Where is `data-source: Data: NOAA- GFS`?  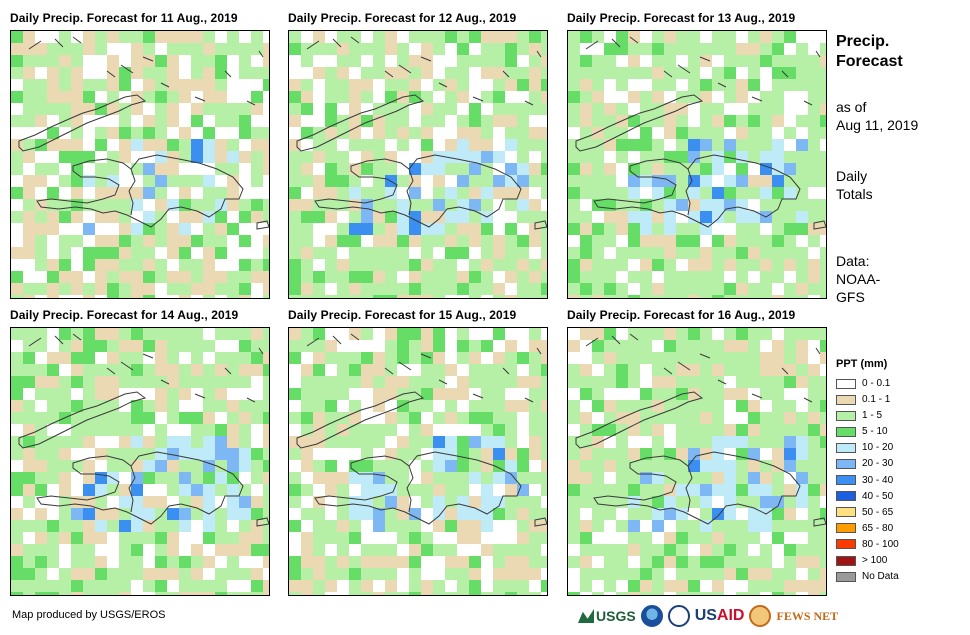 data-source: Data: NOAA- GFS is located at coordinates (858, 279).